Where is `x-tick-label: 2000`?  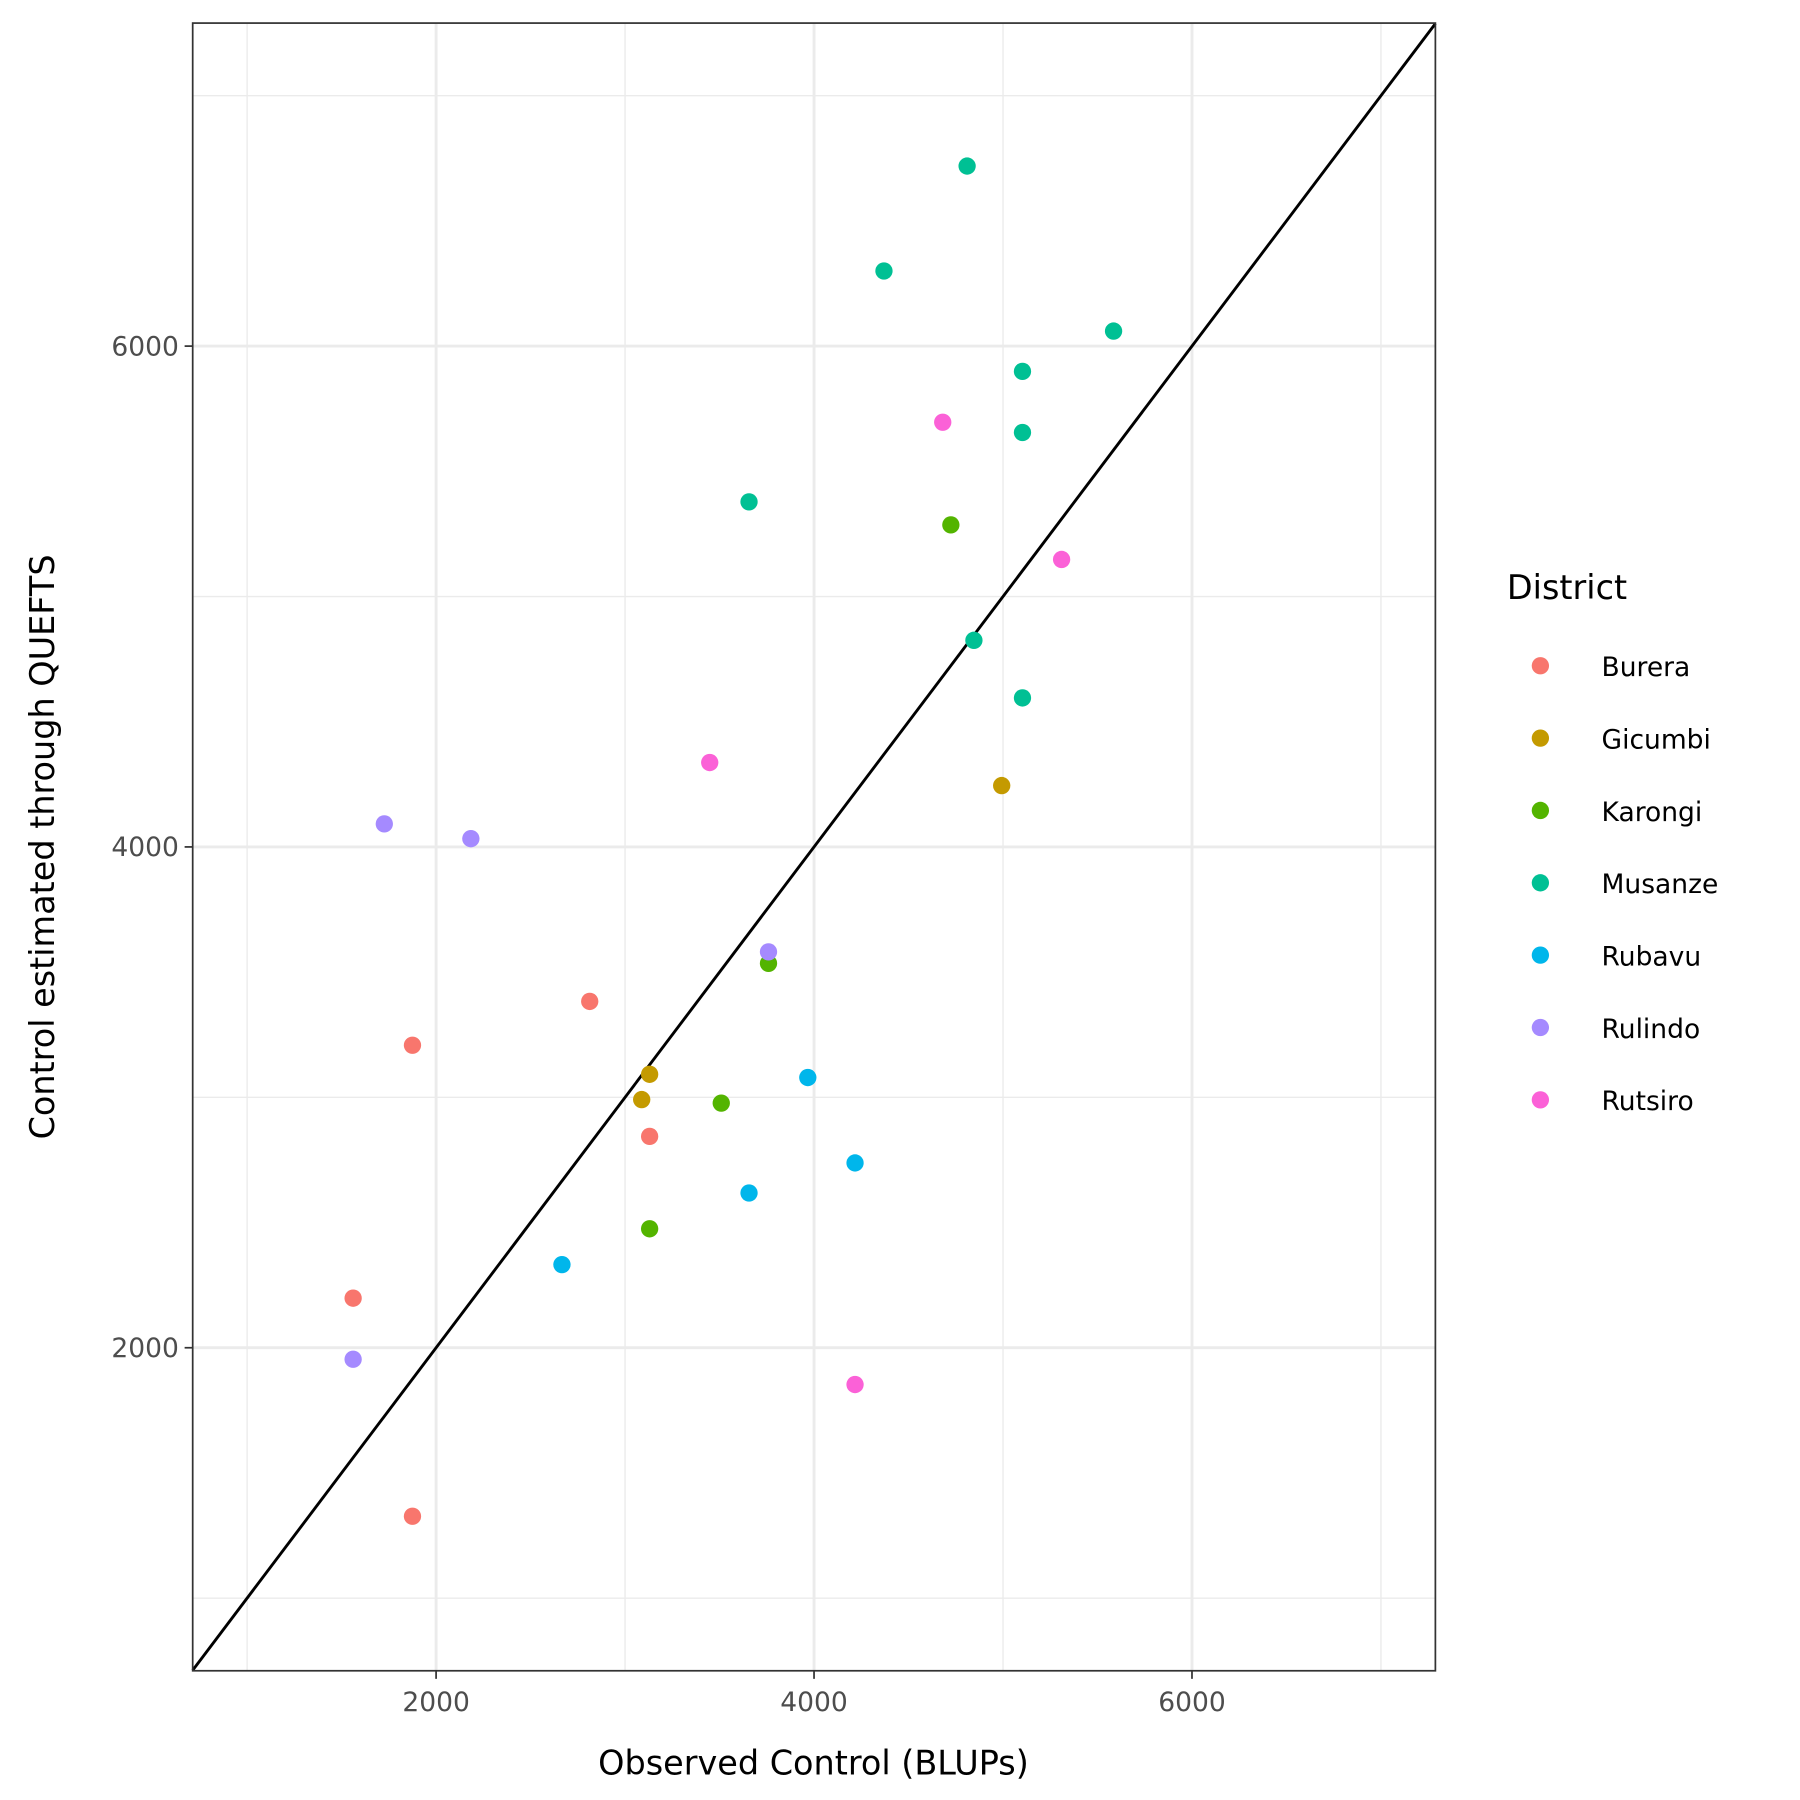 x-tick-label: 2000 is located at coordinates (435, 1702).